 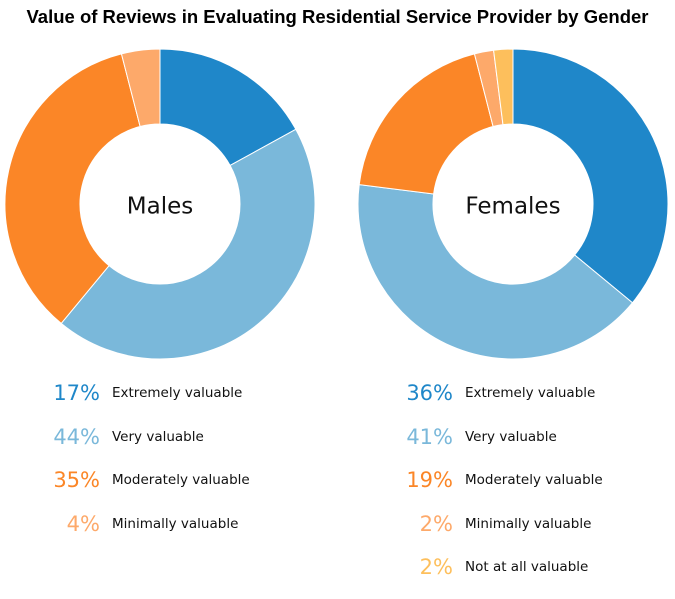 What do you see at coordinates (76, 436) in the screenshot?
I see `legend-percent: 44%` at bounding box center [76, 436].